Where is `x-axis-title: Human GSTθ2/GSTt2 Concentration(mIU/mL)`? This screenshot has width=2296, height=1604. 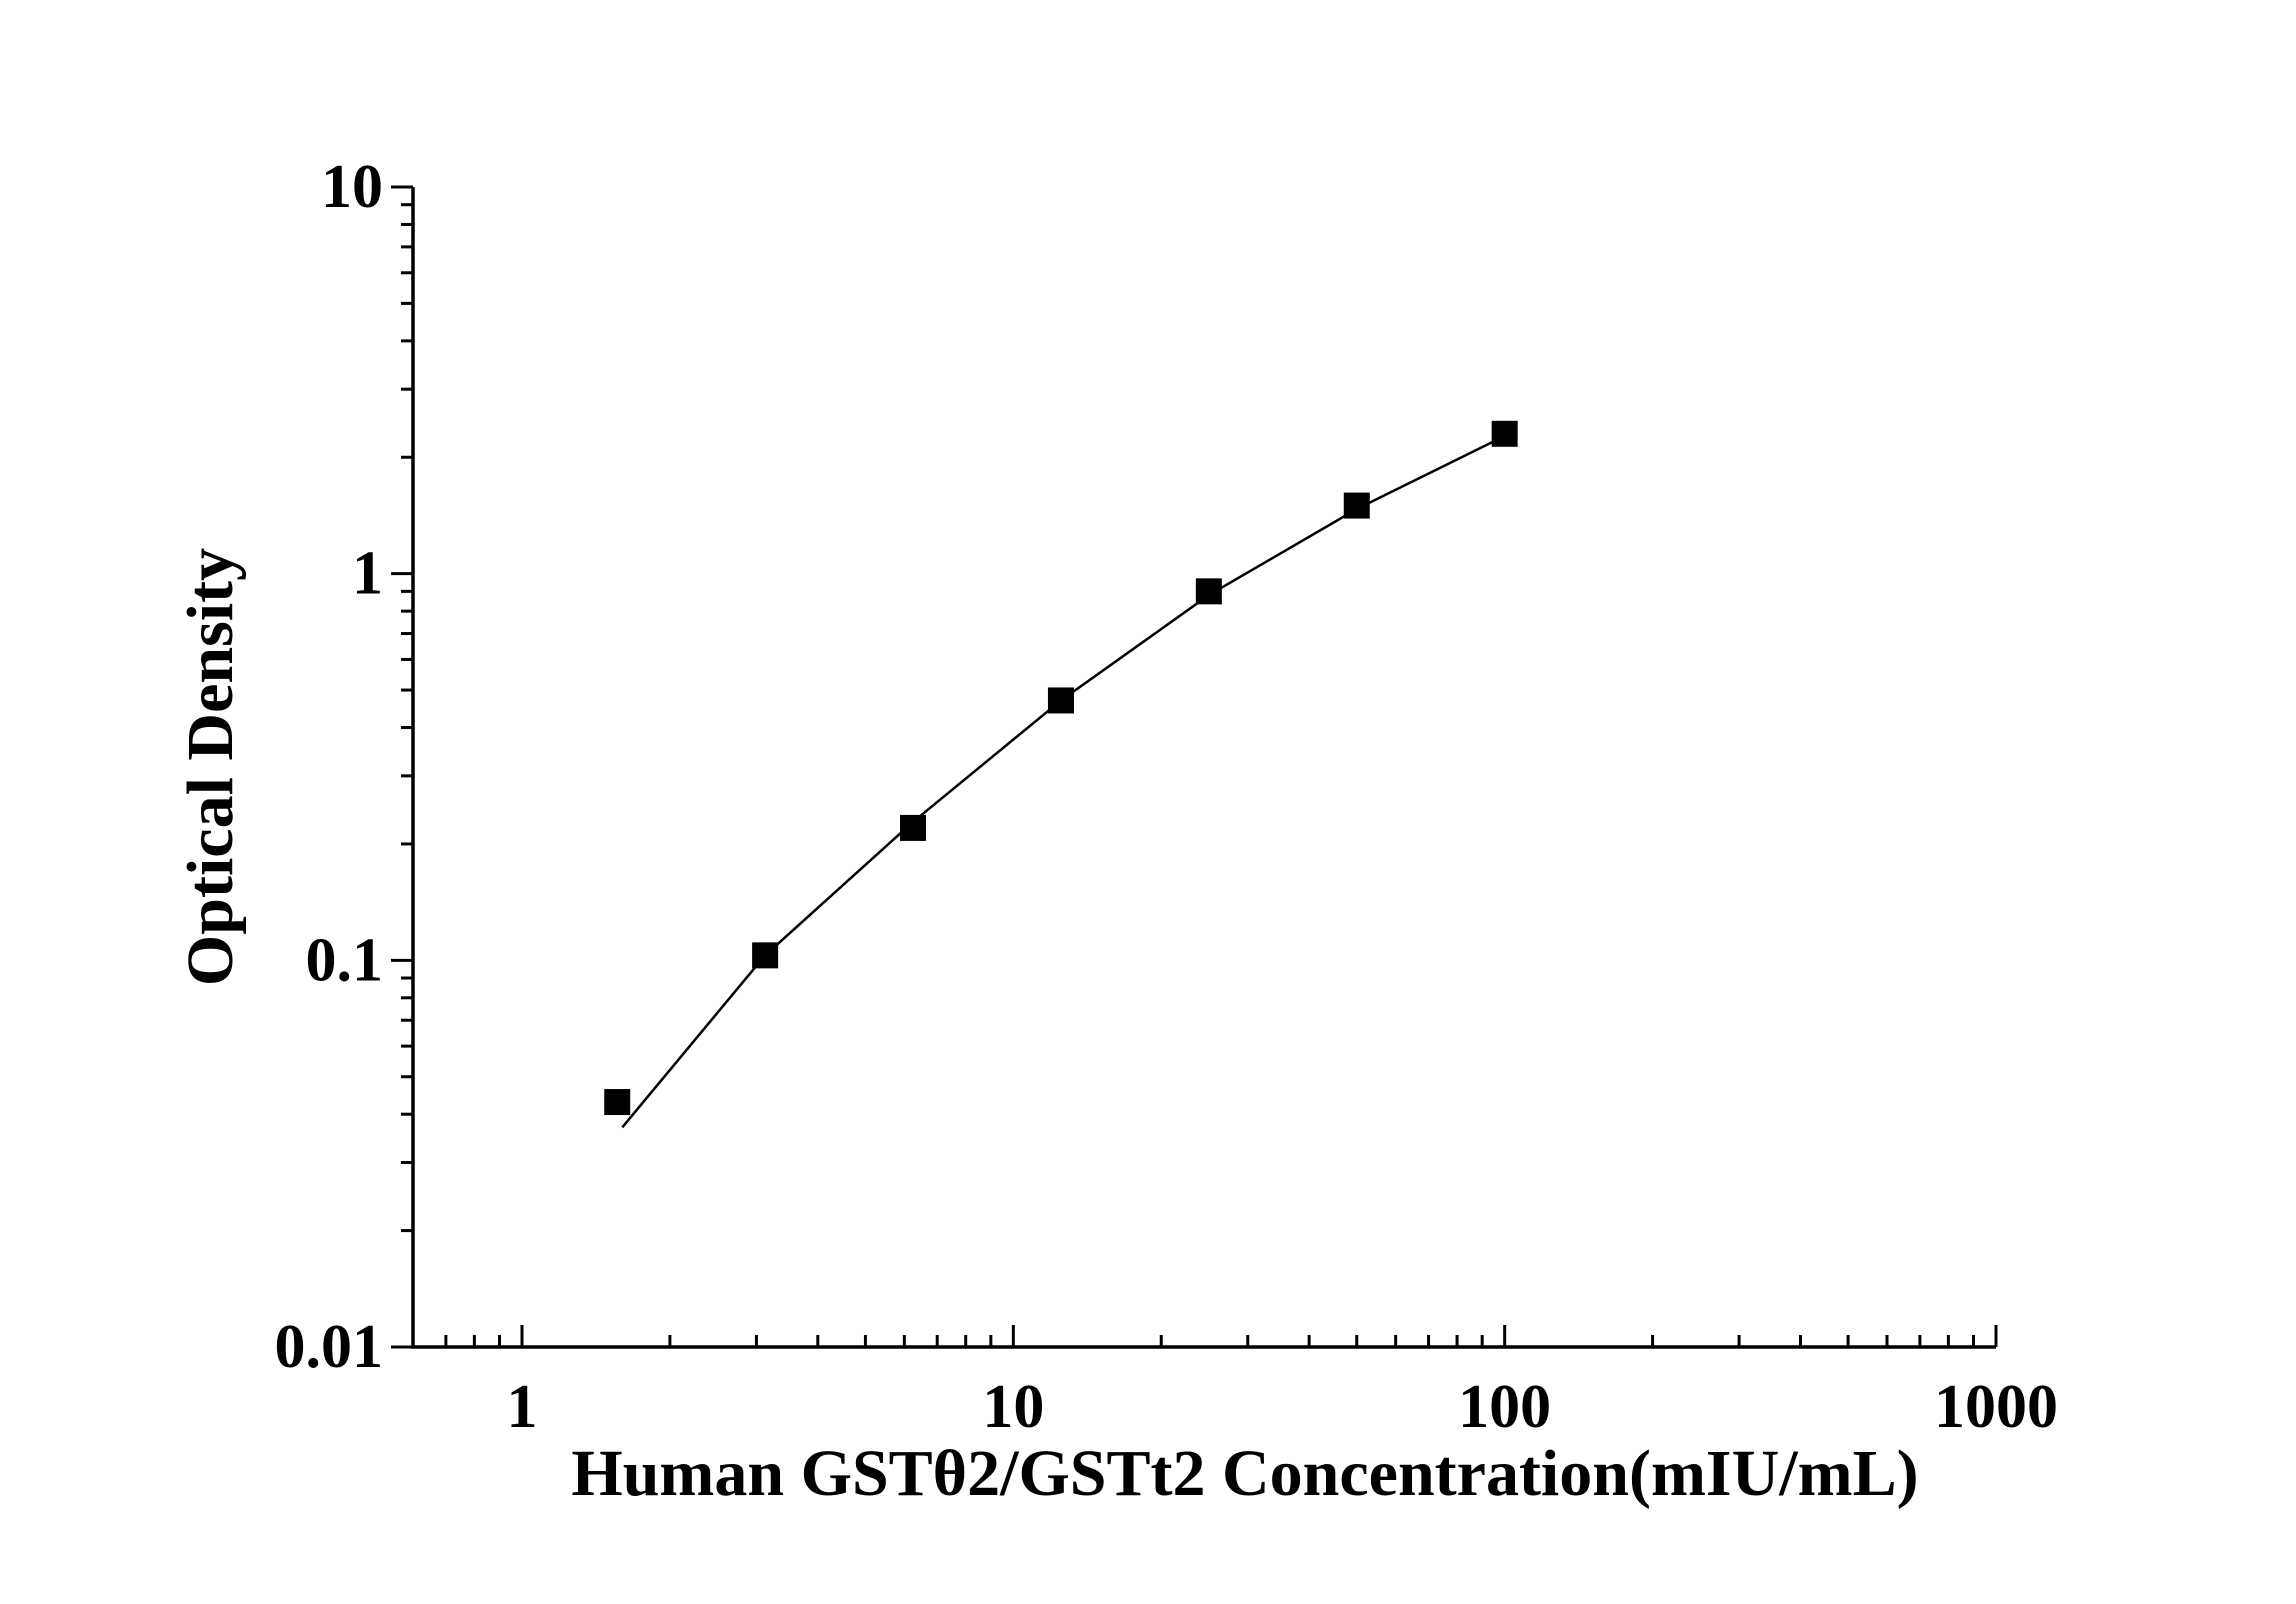 x-axis-title: Human GSTθ2/GSTt2 Concentration(mIU/mL) is located at coordinates (1244, 1473).